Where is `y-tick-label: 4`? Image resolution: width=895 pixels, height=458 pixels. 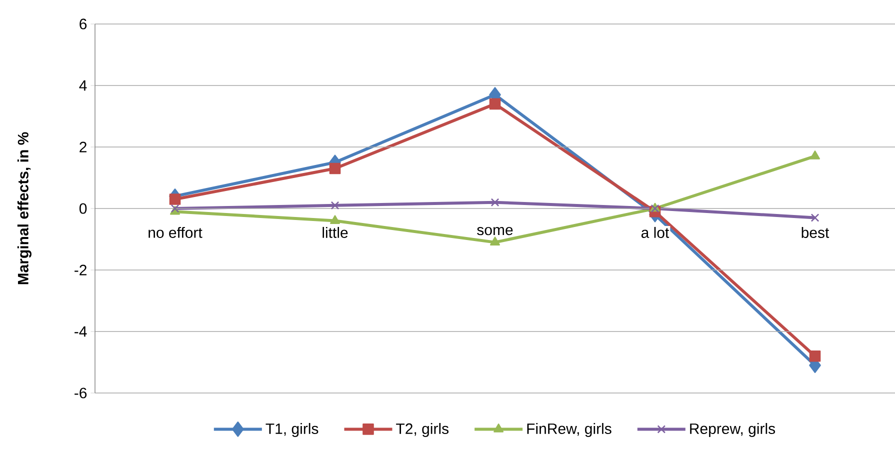
y-tick-label: 4 is located at coordinates (83, 85).